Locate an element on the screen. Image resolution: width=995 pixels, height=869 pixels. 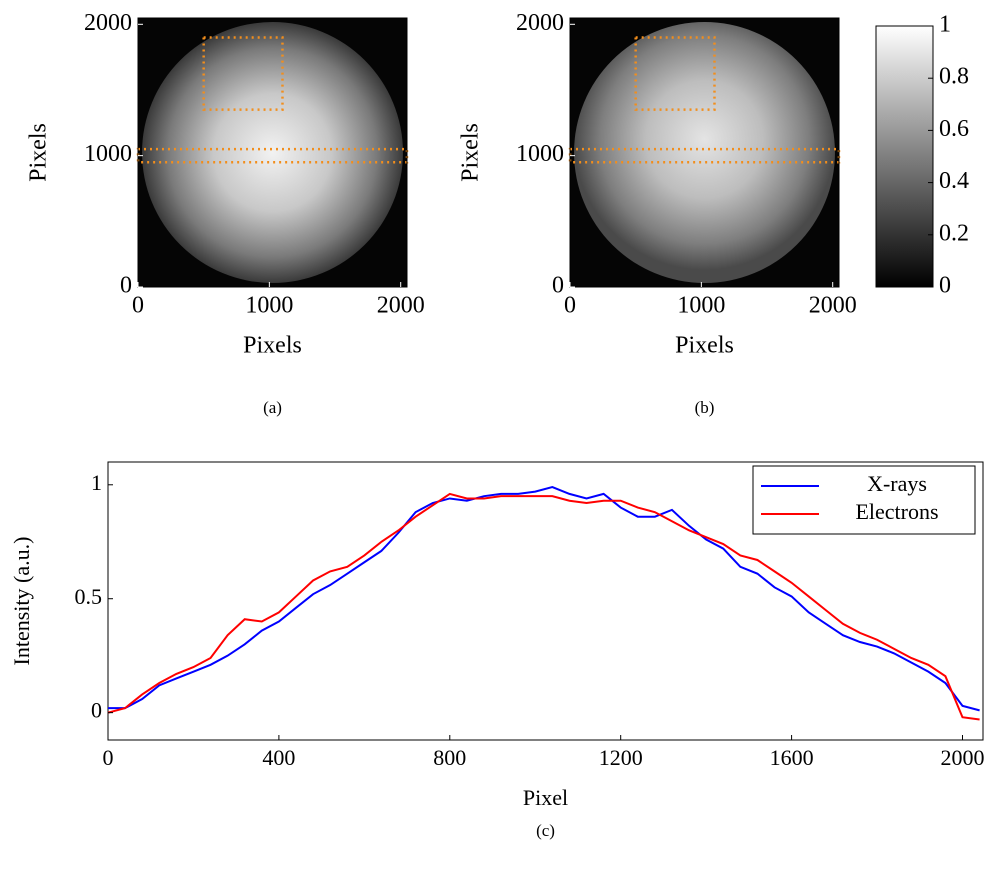
caption: (b) is located at coordinates (705, 407).